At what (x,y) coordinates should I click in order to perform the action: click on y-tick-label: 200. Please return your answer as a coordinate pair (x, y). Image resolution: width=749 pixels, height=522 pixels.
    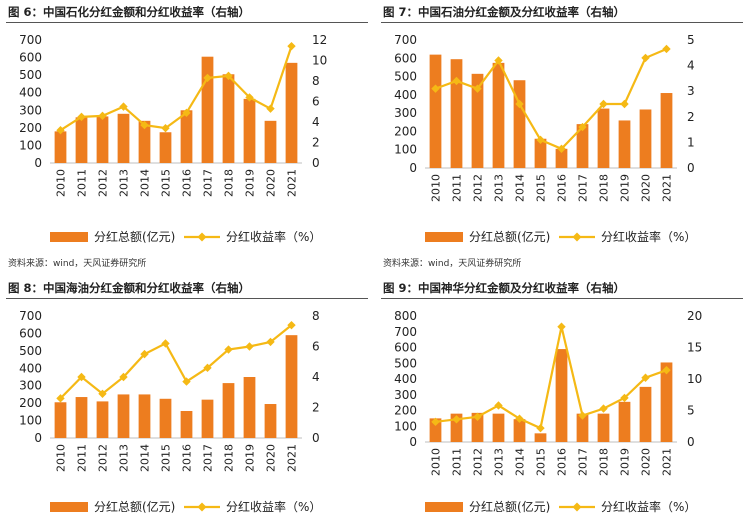
    Looking at the image, I should click on (405, 411).